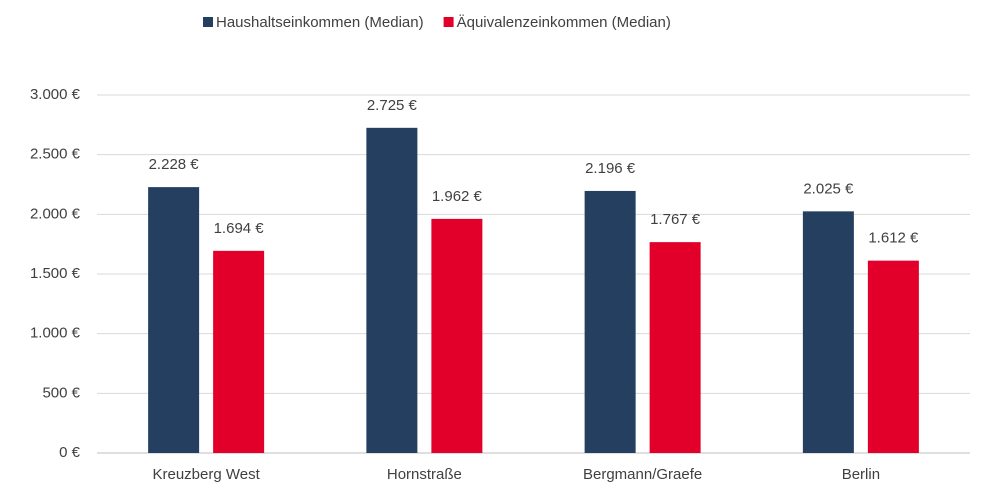  Describe the element at coordinates (424, 474) in the screenshot. I see `x-tick-label: Hornstraße` at that location.